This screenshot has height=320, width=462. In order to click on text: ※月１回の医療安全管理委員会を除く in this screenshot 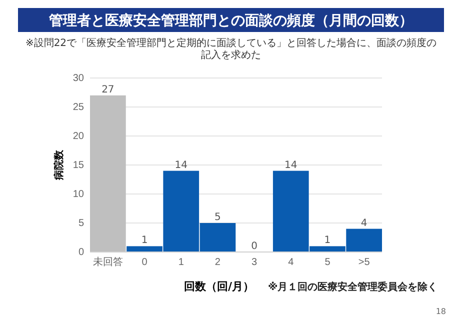, I will do `click(353, 287)`.